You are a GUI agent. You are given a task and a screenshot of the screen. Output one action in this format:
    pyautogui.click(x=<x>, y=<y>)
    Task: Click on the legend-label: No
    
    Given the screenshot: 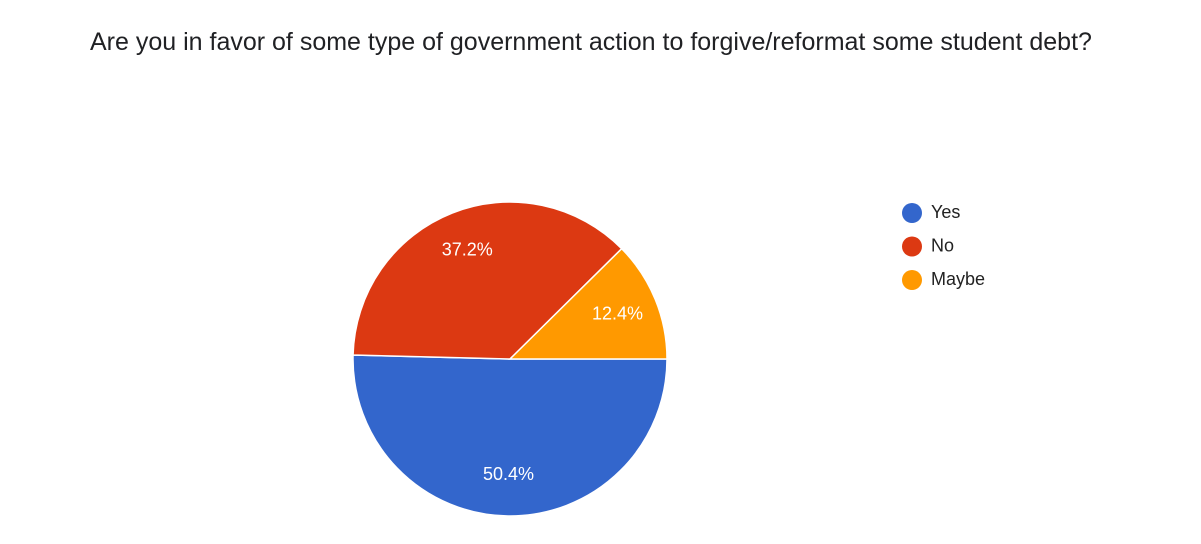 What is the action you would take?
    pyautogui.click(x=942, y=245)
    